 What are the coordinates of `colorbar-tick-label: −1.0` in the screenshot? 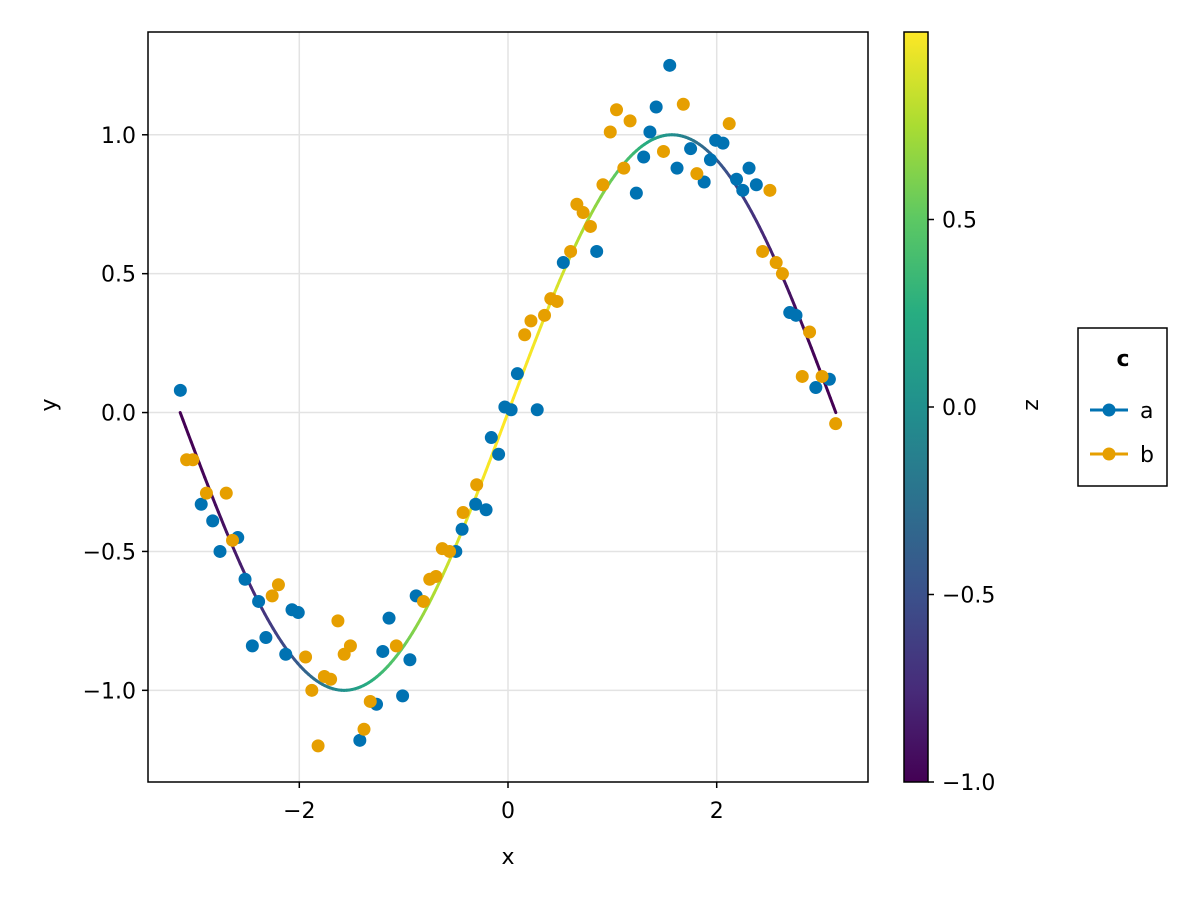 It's located at (968, 783).